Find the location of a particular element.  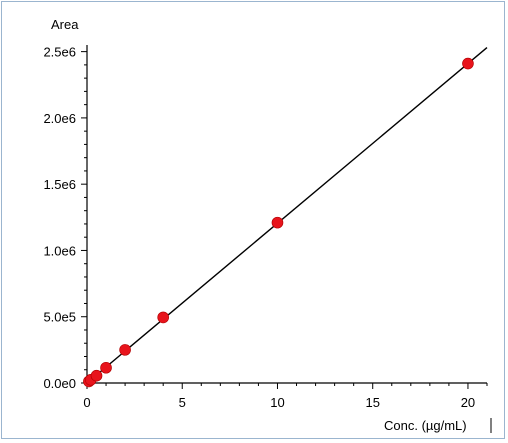

y-tick-label: 2.0e6 is located at coordinates (59, 118).